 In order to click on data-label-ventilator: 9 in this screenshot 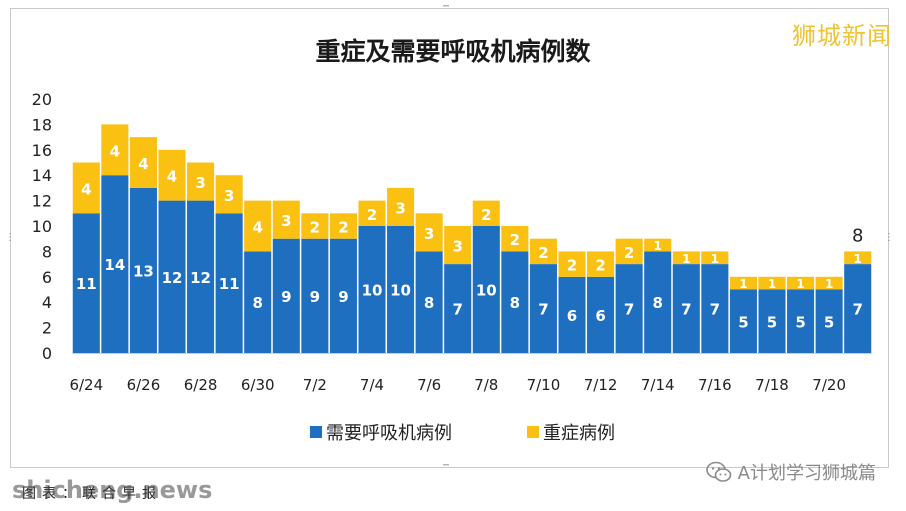, I will do `click(343, 297)`.